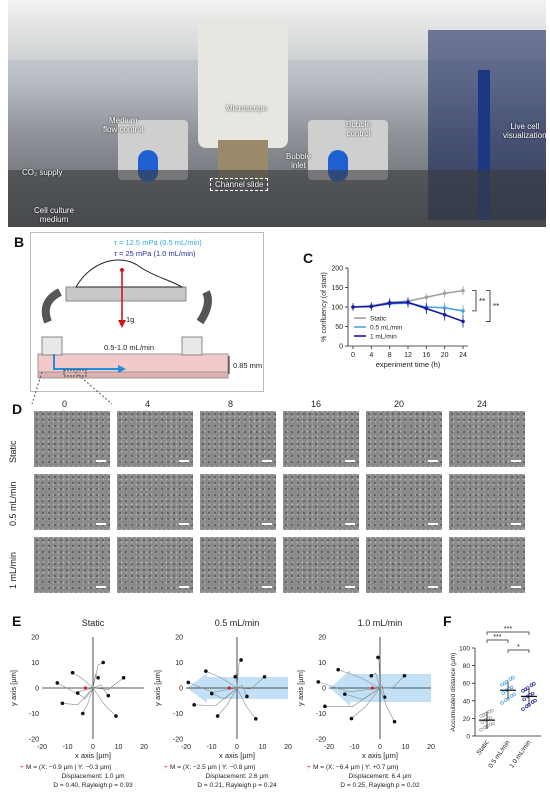  Describe the element at coordinates (496, 306) in the screenshot. I see `sig-label: **` at that location.